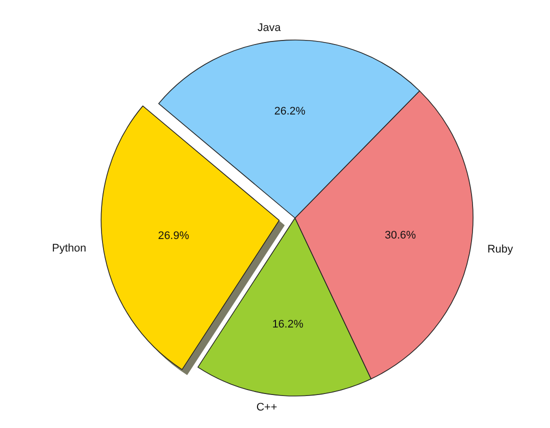 This screenshot has height=428, width=550. What do you see at coordinates (174, 236) in the screenshot?
I see `data-label: 26.9%` at bounding box center [174, 236].